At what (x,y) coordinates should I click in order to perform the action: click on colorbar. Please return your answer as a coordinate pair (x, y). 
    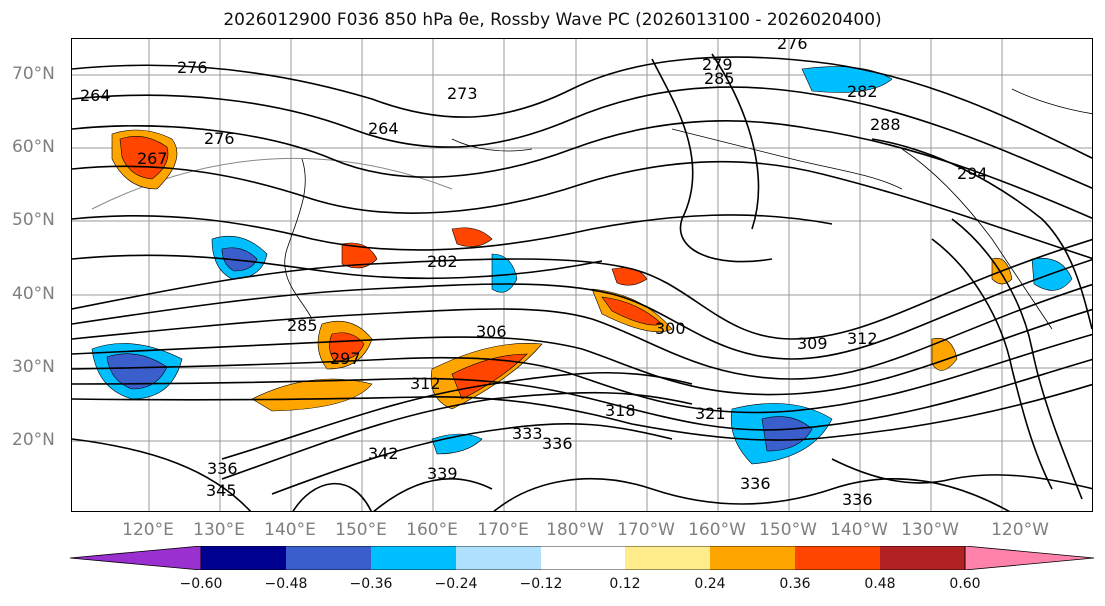
    Looking at the image, I should click on (582, 558).